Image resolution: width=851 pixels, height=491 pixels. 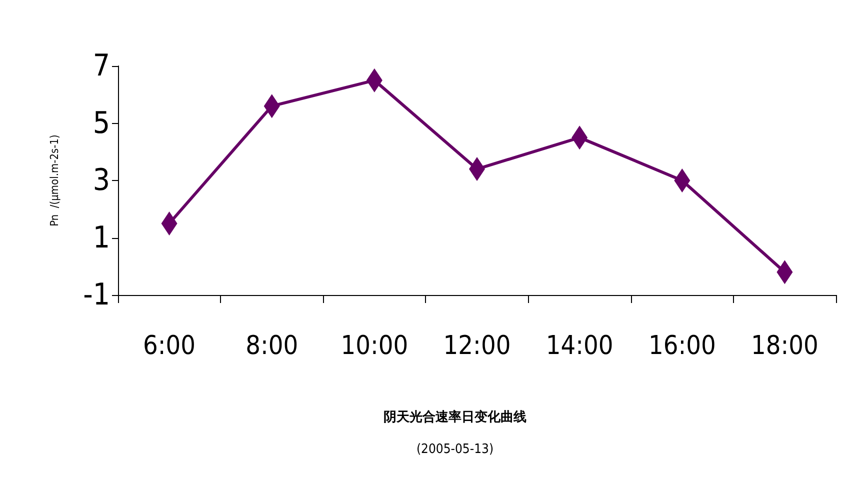 I want to click on x-tick-label: 14:00, so click(x=580, y=346).